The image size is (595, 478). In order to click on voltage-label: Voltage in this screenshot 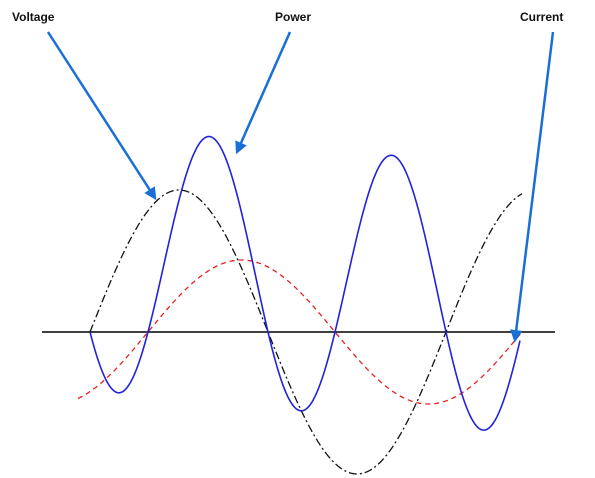, I will do `click(33, 17)`.